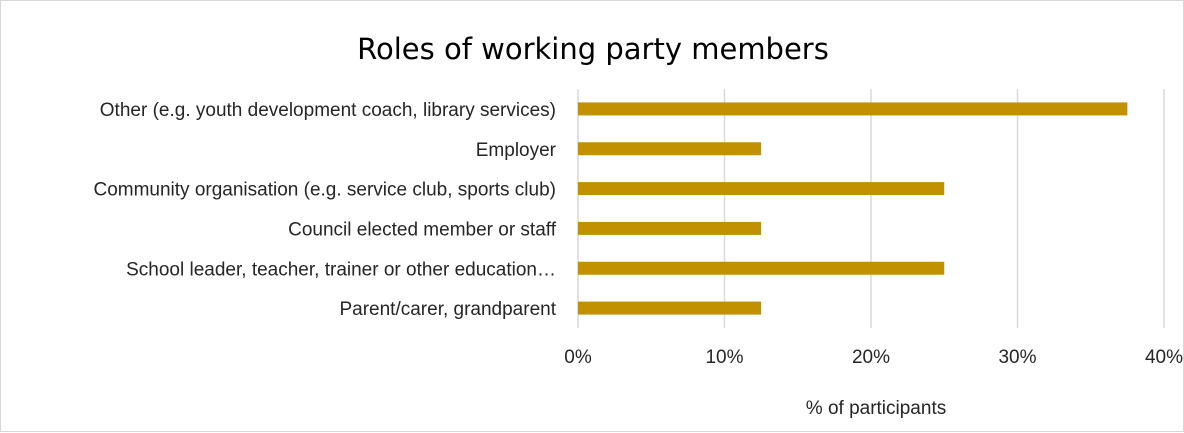 This screenshot has height=433, width=1184. I want to click on chart-title: Roles of working party members, so click(593, 49).